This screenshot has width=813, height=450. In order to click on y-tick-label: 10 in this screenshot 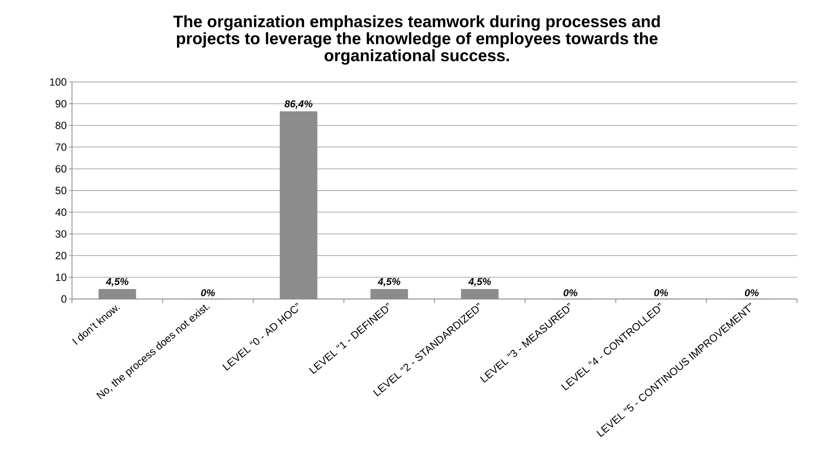, I will do `click(61, 278)`.